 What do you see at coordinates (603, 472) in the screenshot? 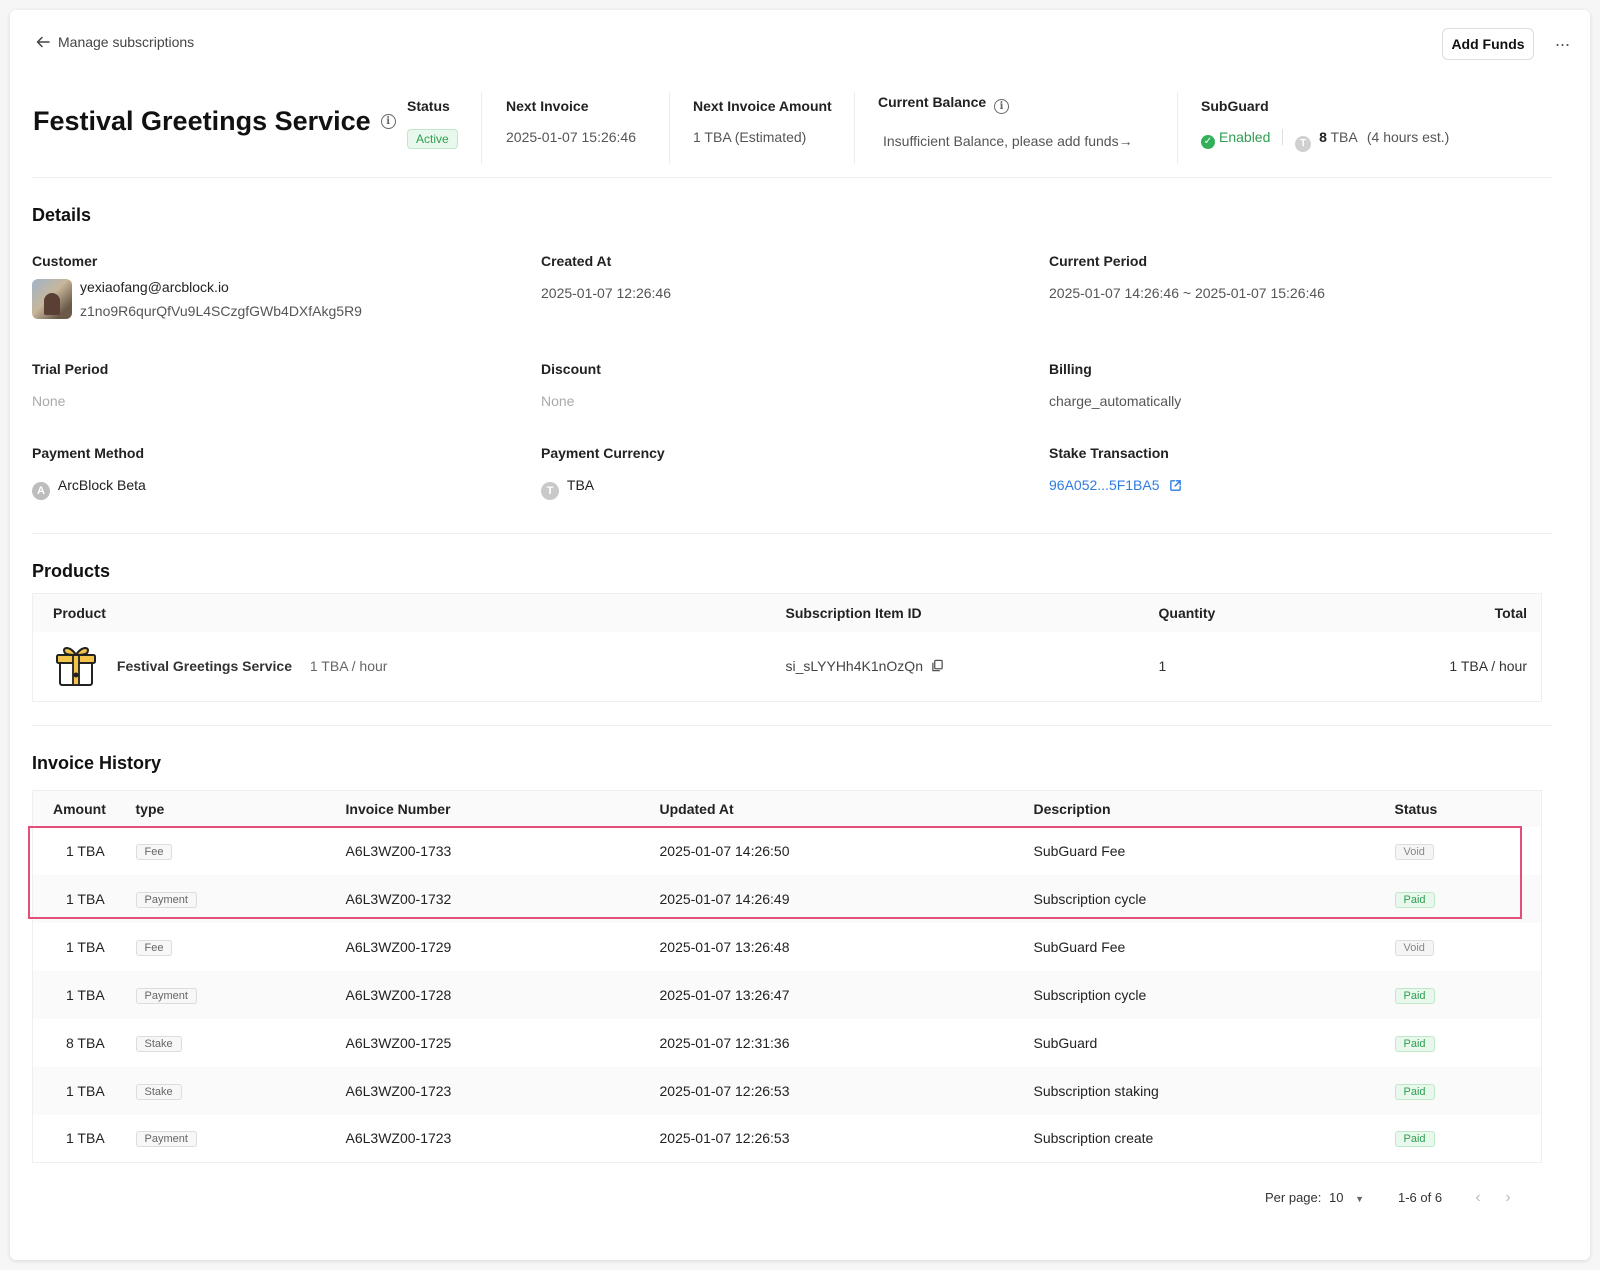
I see `payment-currency-field: Payment Currency T TBA` at bounding box center [603, 472].